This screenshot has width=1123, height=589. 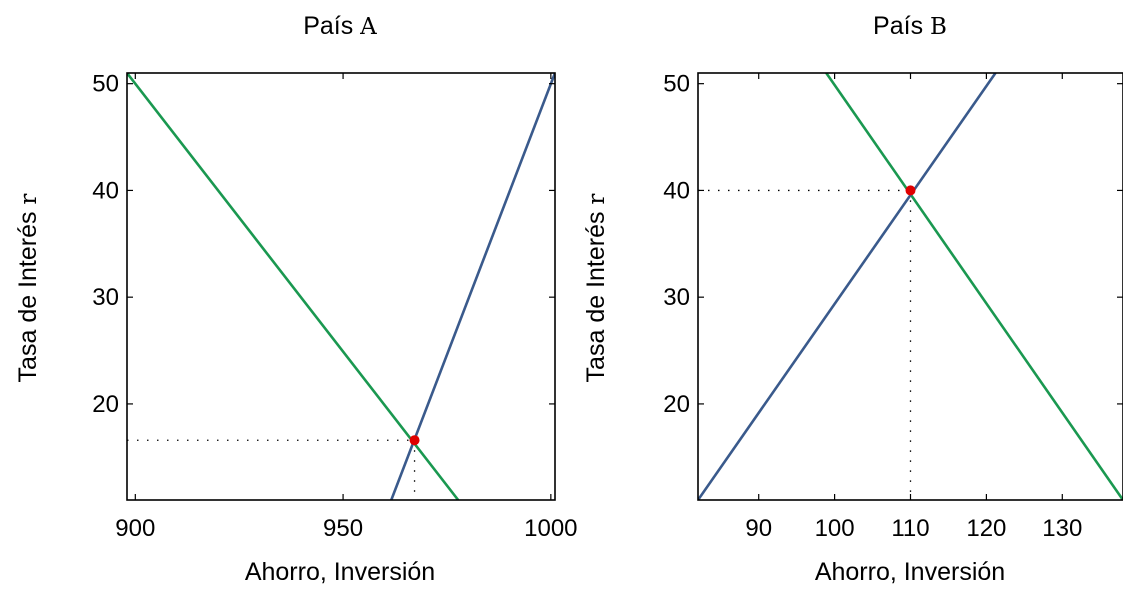 What do you see at coordinates (135, 528) in the screenshot?
I see `panel-a-x-tick-label: 900` at bounding box center [135, 528].